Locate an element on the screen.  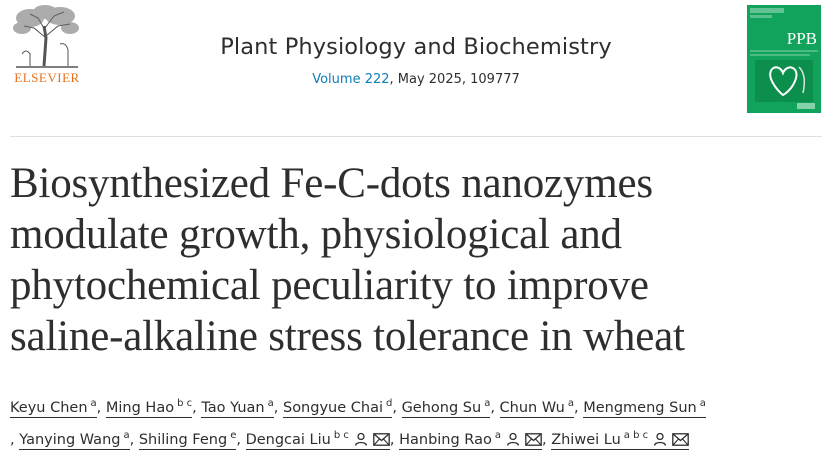
author-entry: Songyue Chai d, is located at coordinates (342, 408).